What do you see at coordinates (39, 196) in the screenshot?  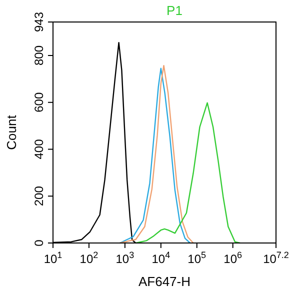 I see `y-tick-label: 200` at bounding box center [39, 196].